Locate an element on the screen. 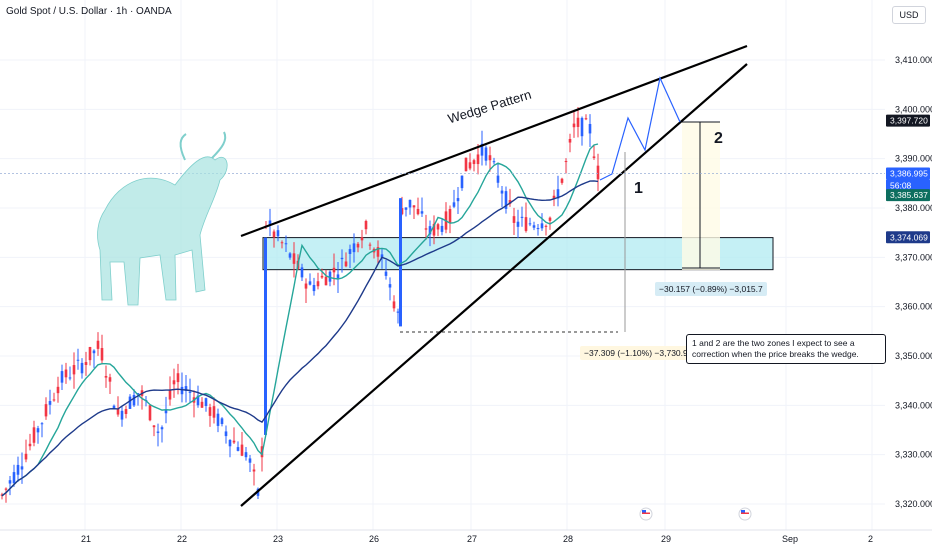  price-tag-label: 3,386.995 is located at coordinates (909, 173).